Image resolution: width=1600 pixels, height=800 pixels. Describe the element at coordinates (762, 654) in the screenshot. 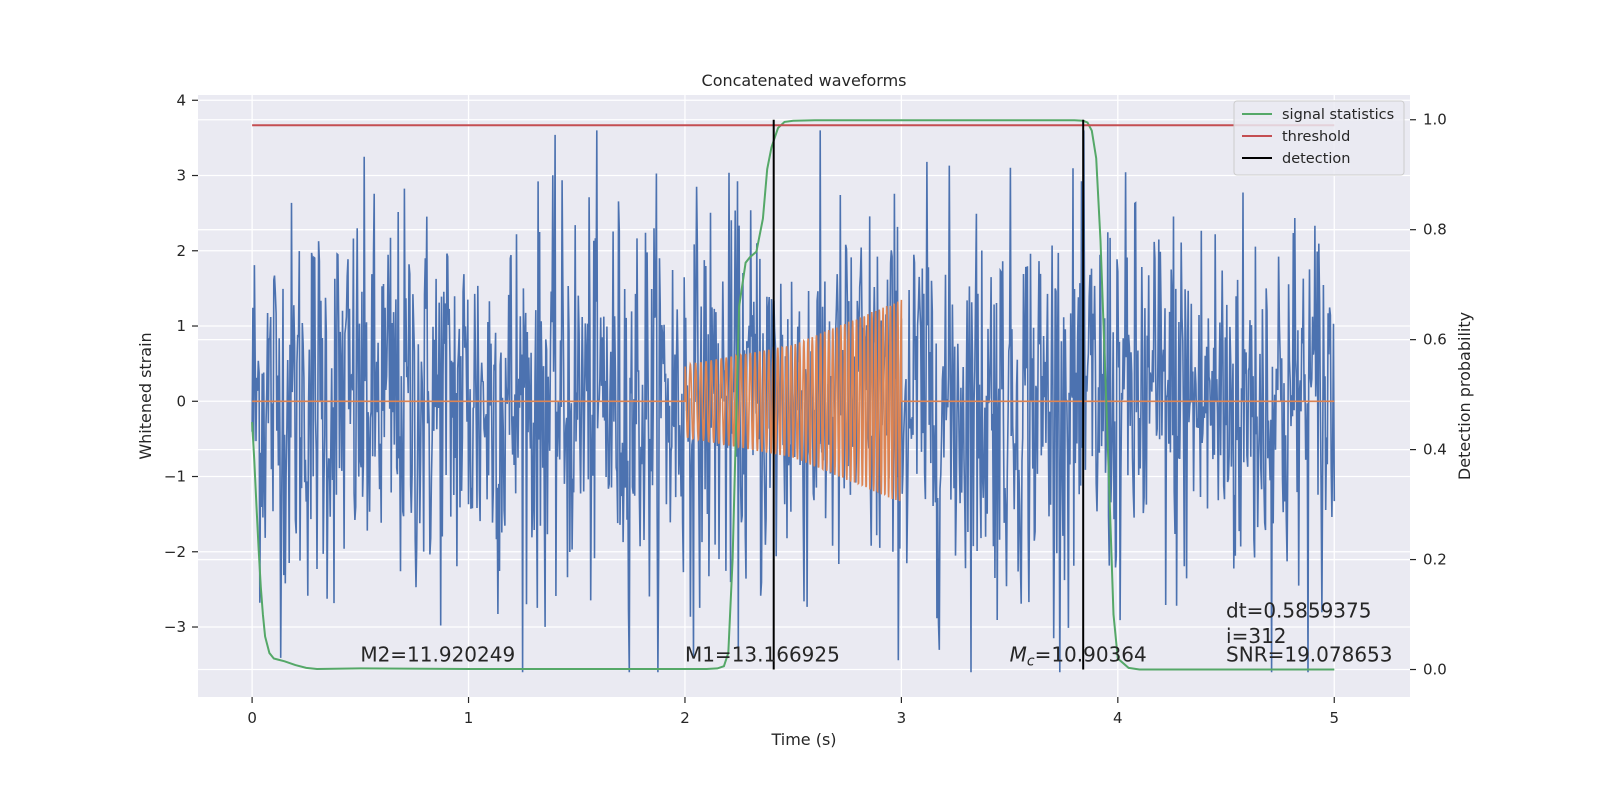

I see `annotation-text: M1=13.166925` at that location.